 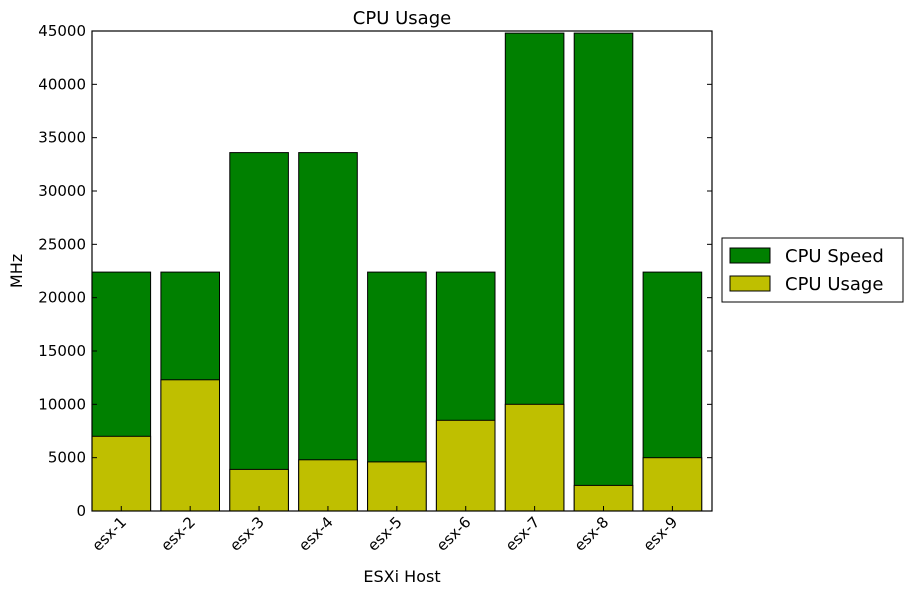 What do you see at coordinates (454, 534) in the screenshot?
I see `x-tick-label: esx-6` at bounding box center [454, 534].